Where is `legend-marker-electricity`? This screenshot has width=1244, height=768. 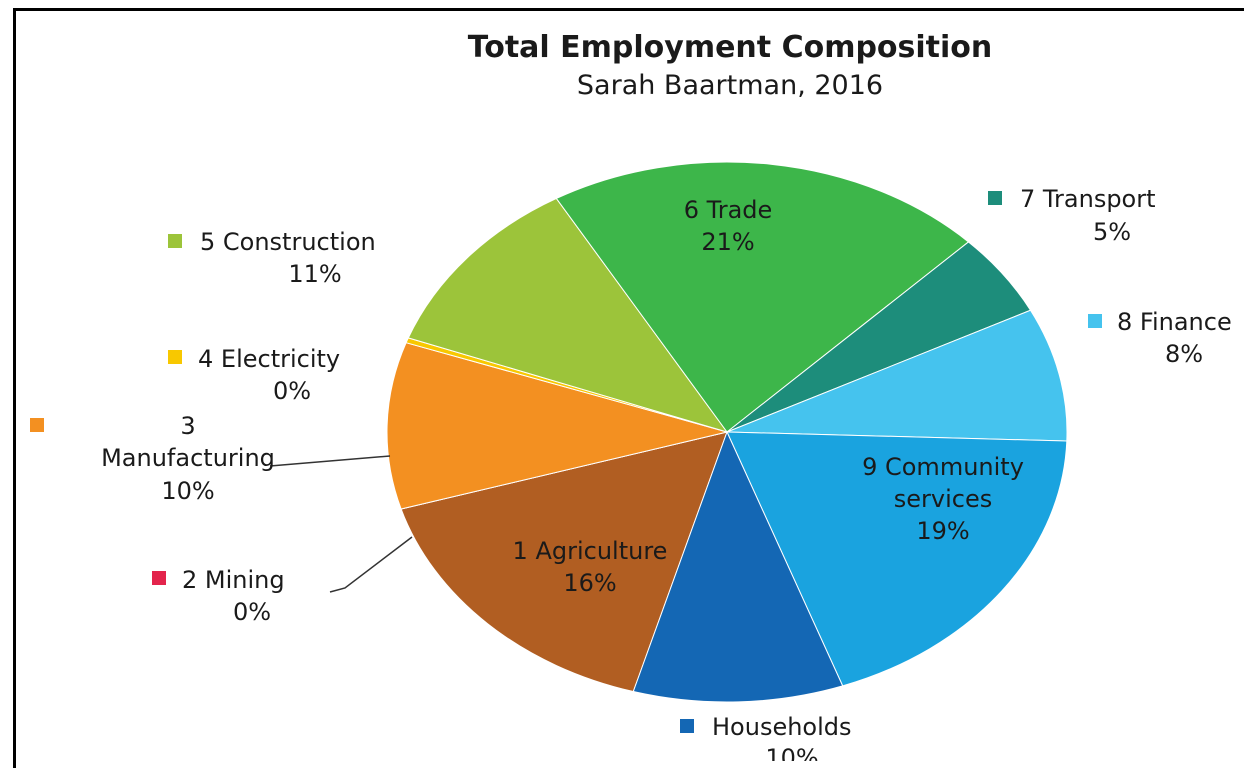
legend-marker-electricity is located at coordinates (175, 357).